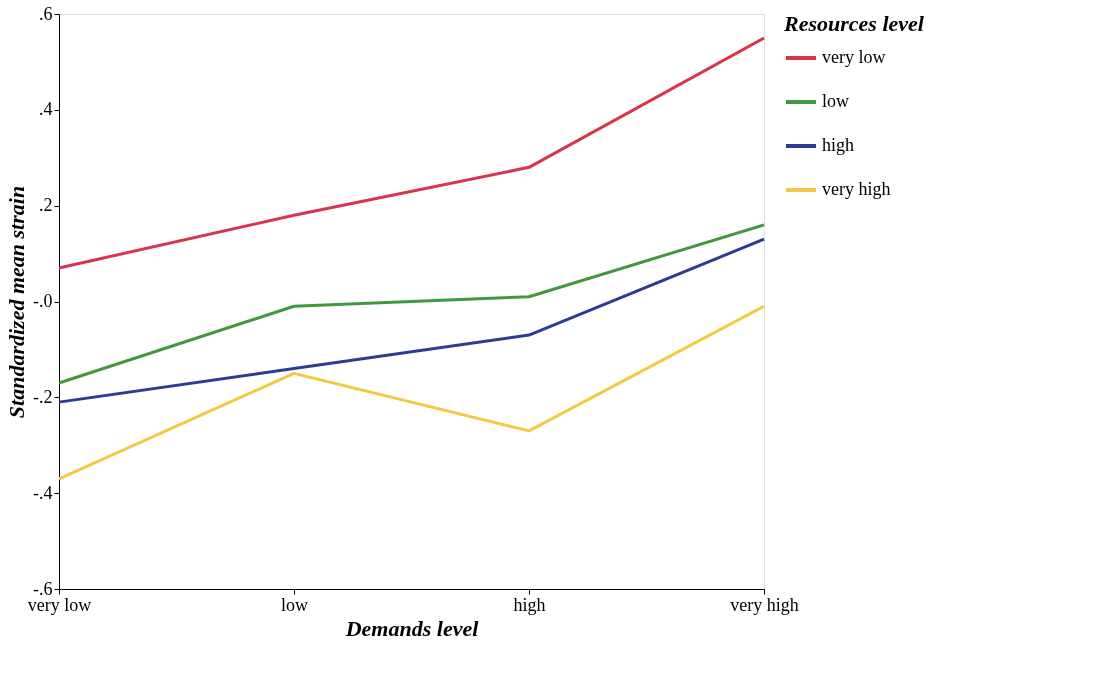 This screenshot has height=682, width=1093. I want to click on legend-label: very high, so click(856, 189).